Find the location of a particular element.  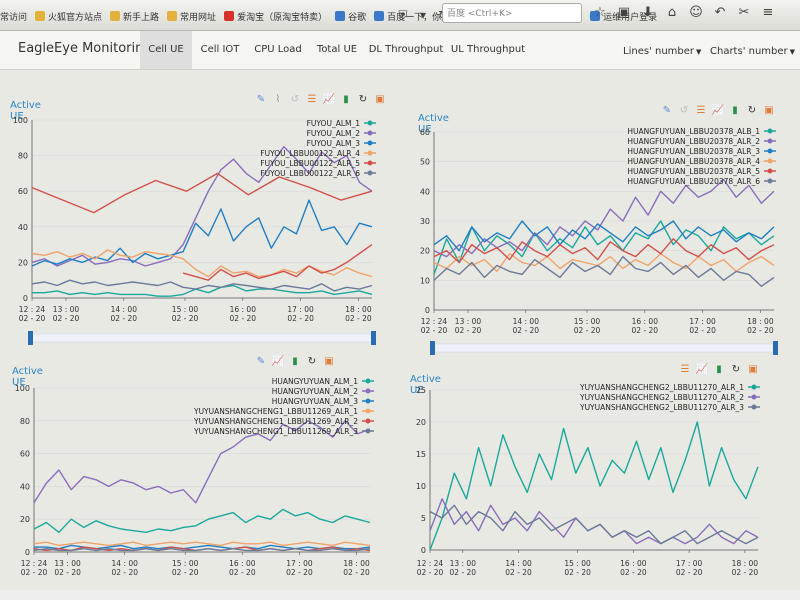

tab-dl-throughput: DL Throughput is located at coordinates (406, 49).